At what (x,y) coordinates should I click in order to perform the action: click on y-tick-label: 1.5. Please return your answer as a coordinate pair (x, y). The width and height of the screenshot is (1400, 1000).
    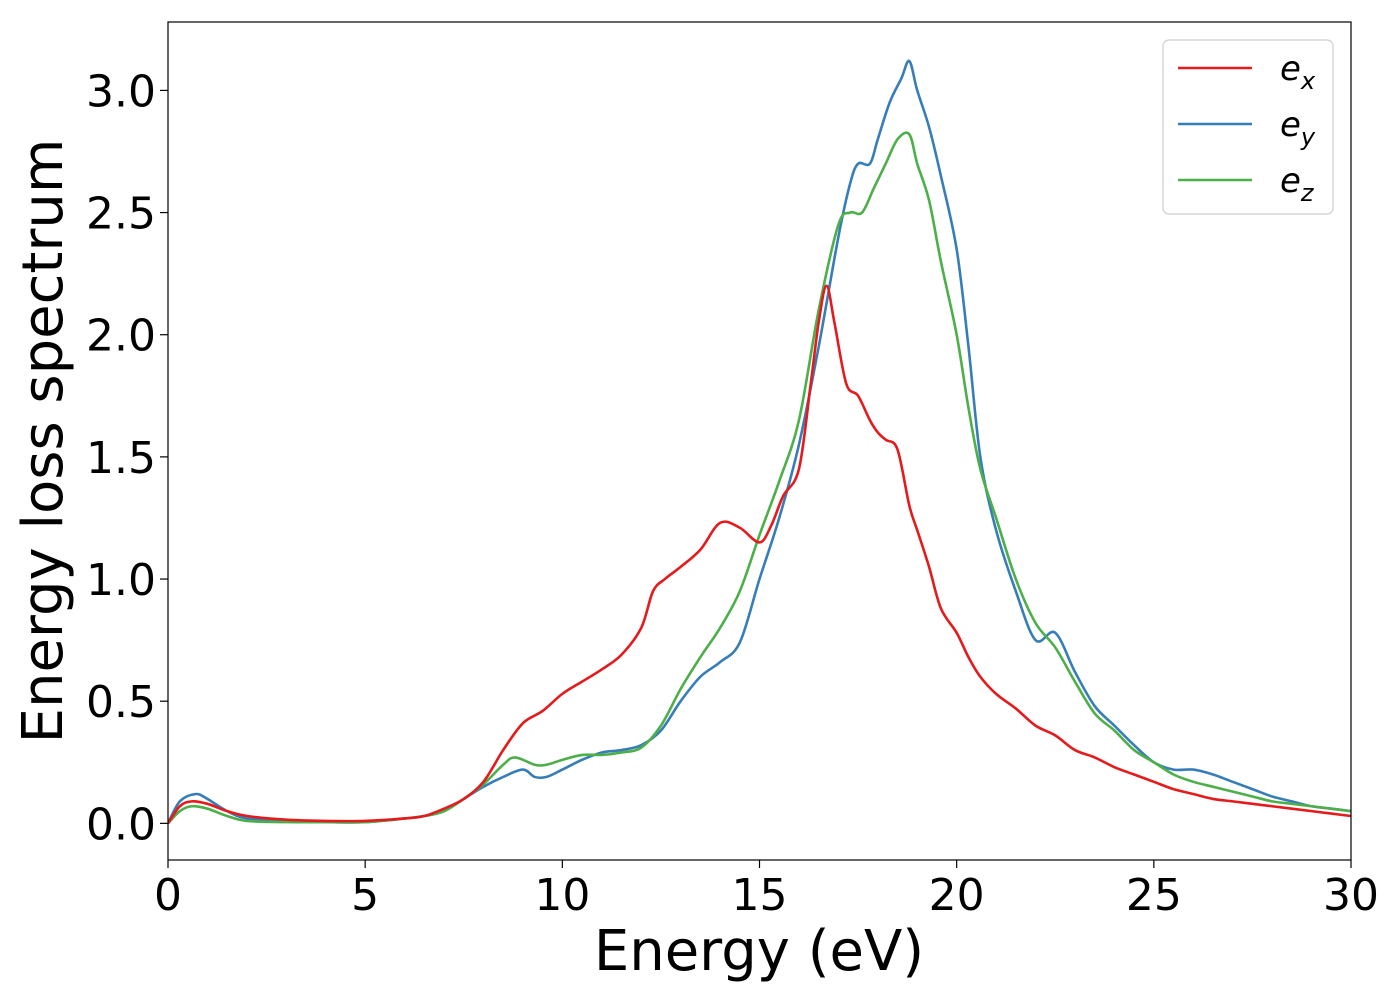
    Looking at the image, I should click on (121, 458).